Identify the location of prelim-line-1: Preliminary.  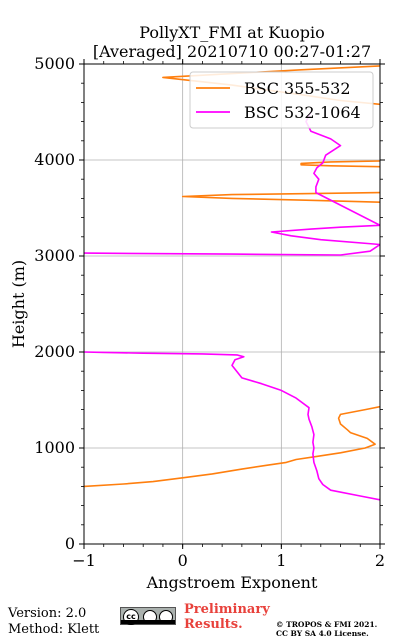
(227, 609).